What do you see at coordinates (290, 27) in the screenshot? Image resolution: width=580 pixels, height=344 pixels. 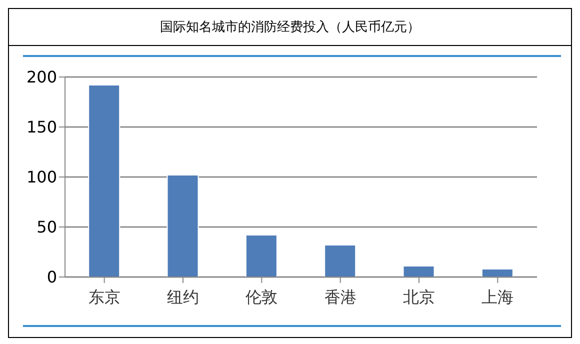 I see `chart-title: 国际知名城市的消防经费投入（人民币亿元）` at bounding box center [290, 27].